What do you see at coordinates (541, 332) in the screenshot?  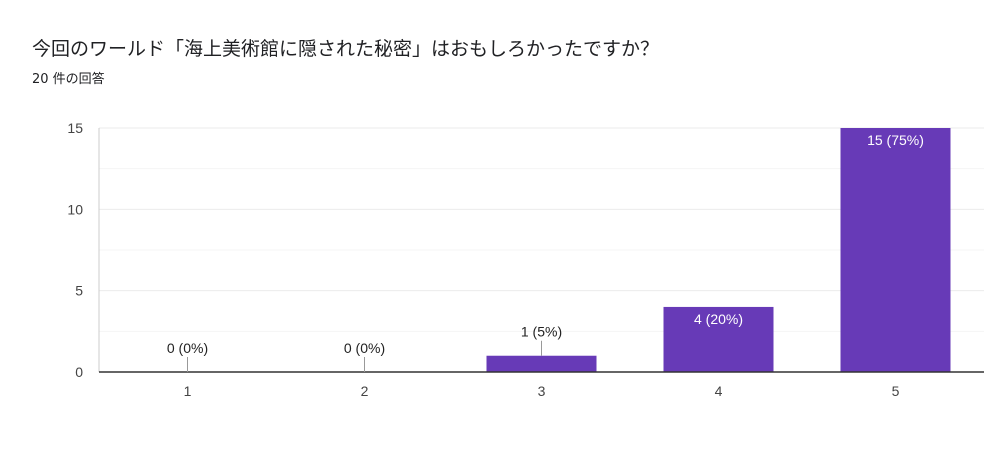 I see `data-label: 1 (5%)` at bounding box center [541, 332].